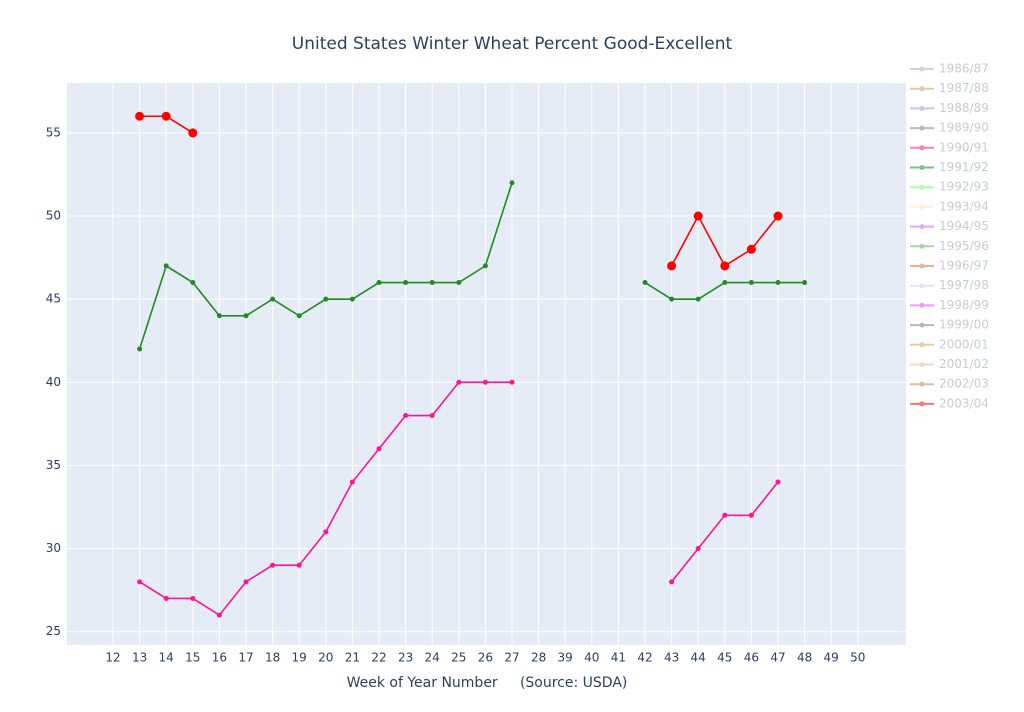 The width and height of the screenshot is (1024, 712). I want to click on x-tick-label: 22, so click(378, 658).